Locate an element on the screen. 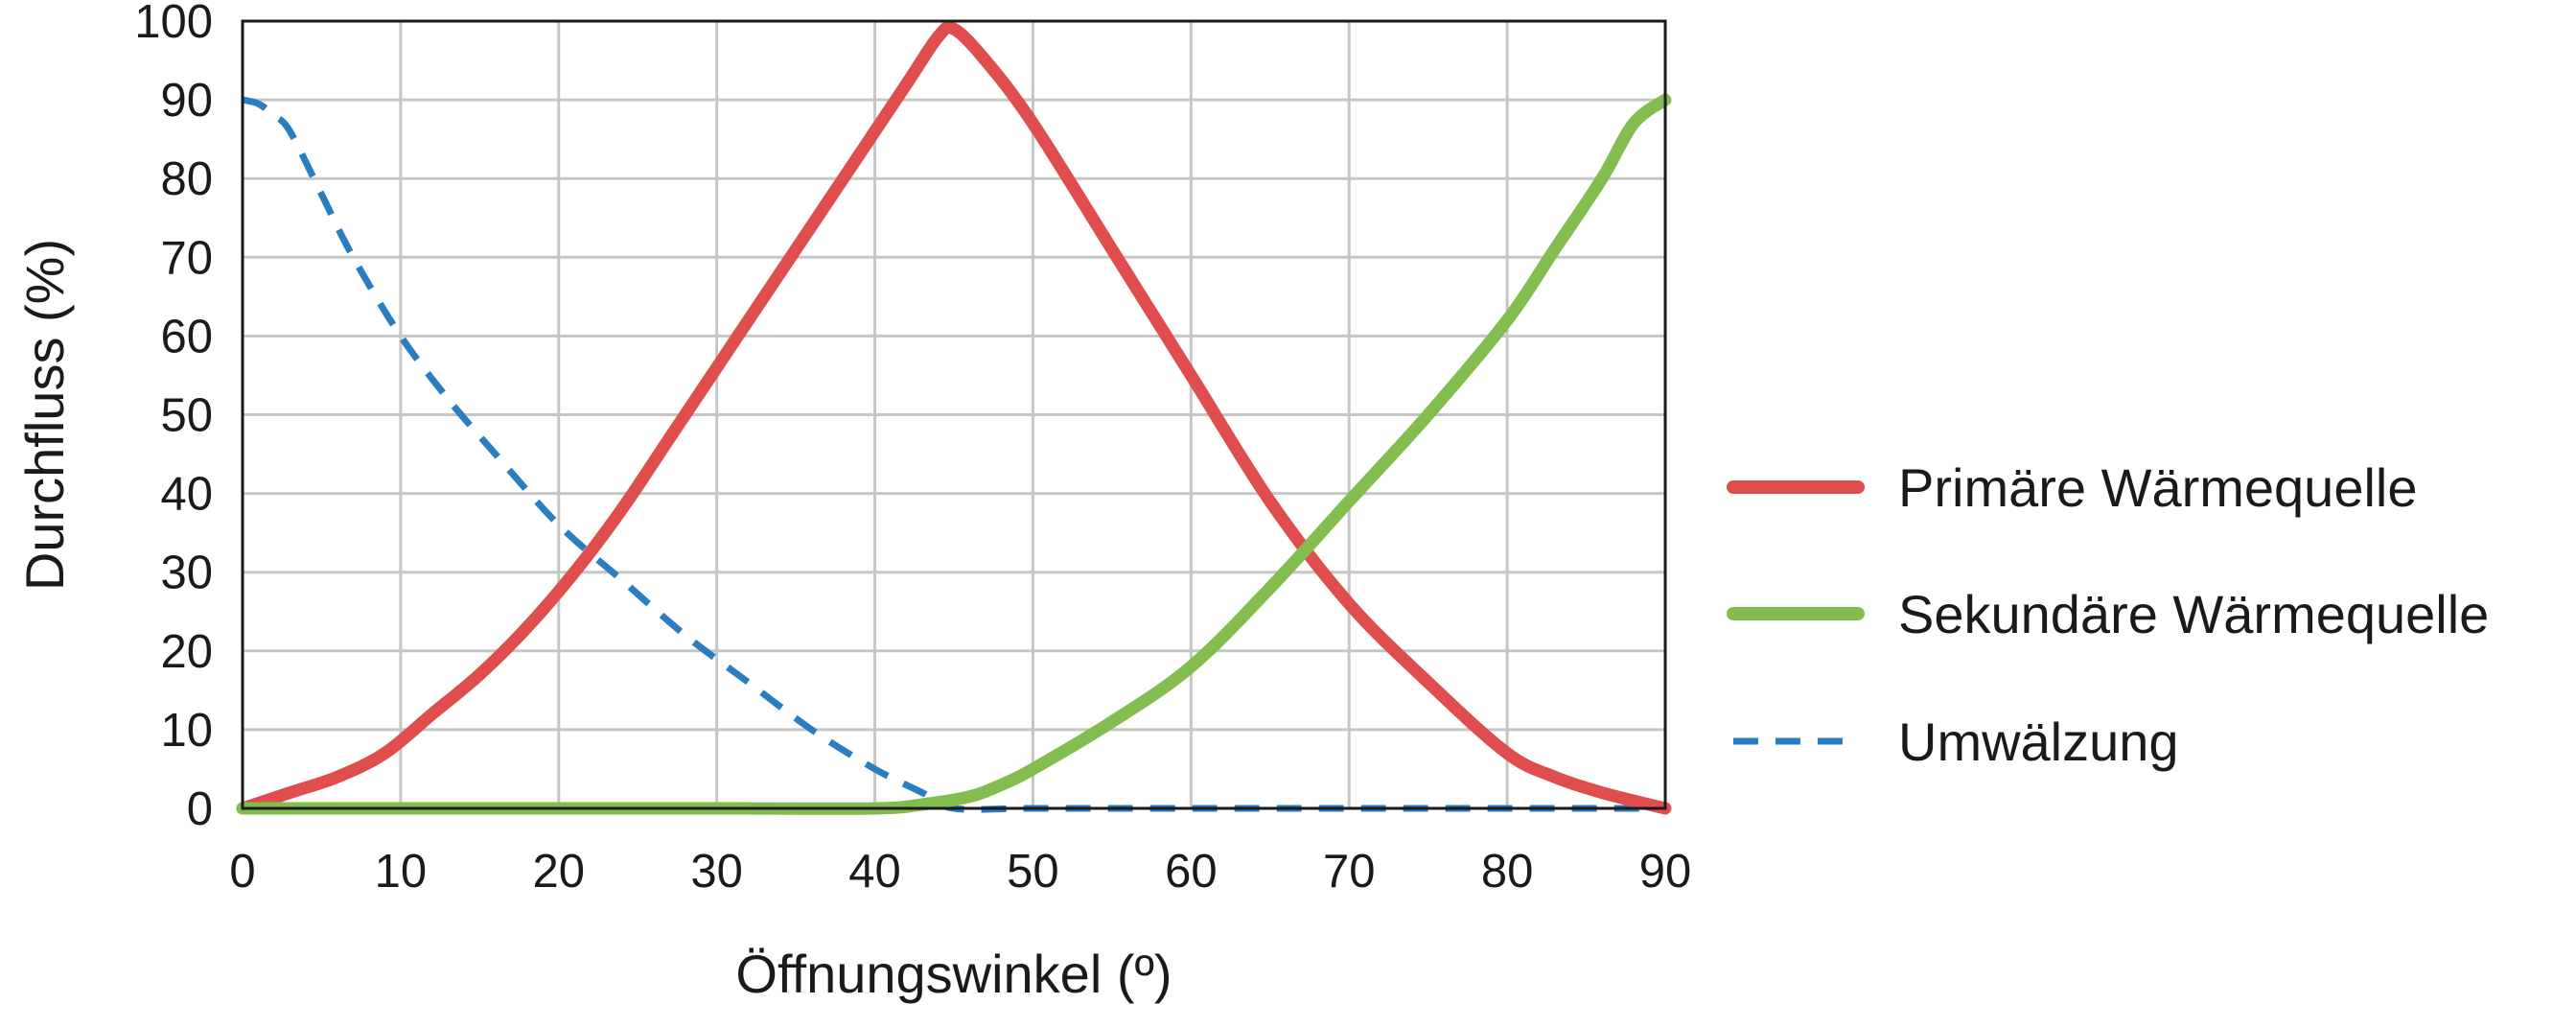 The width and height of the screenshot is (2576, 1027). x-axis-title: Öffnungswinkel (º) is located at coordinates (954, 974).